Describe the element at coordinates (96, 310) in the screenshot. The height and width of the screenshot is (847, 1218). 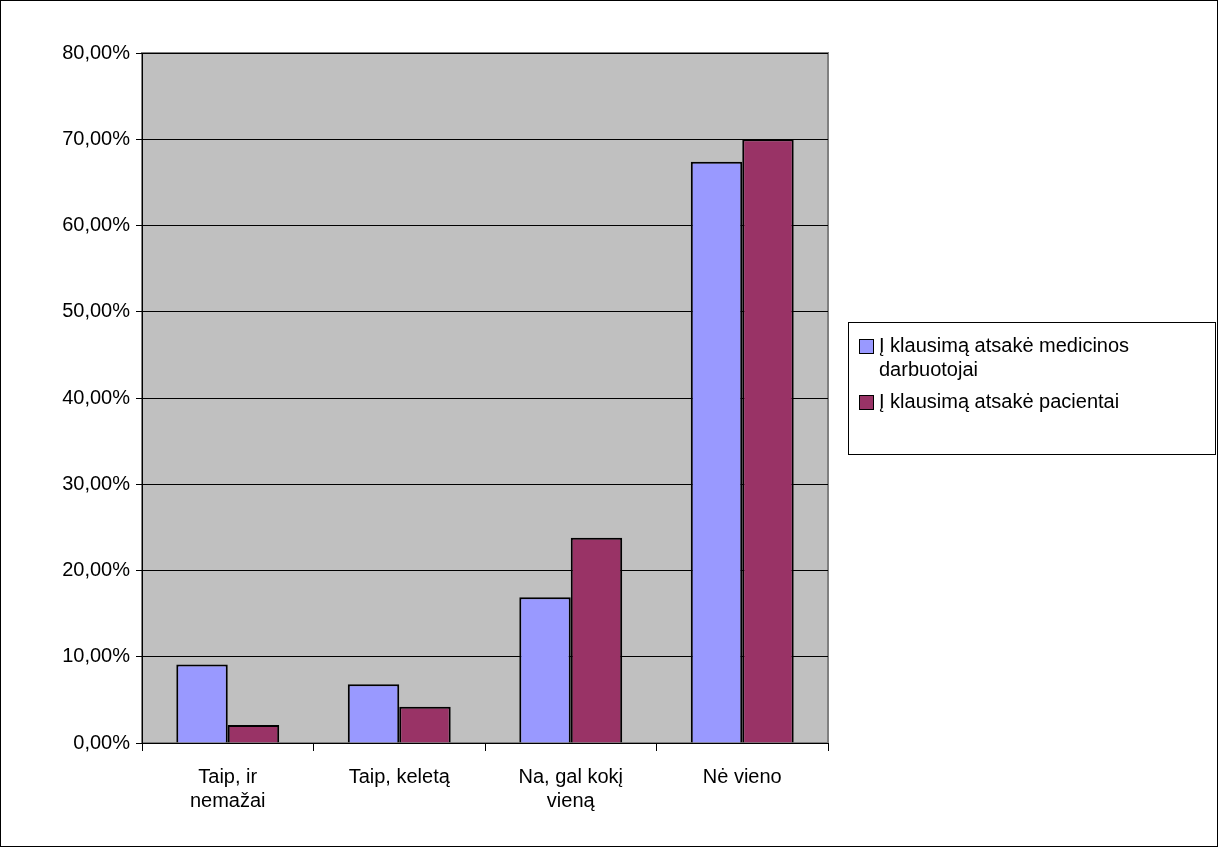
I see `y-tick-label: 50,00%` at that location.